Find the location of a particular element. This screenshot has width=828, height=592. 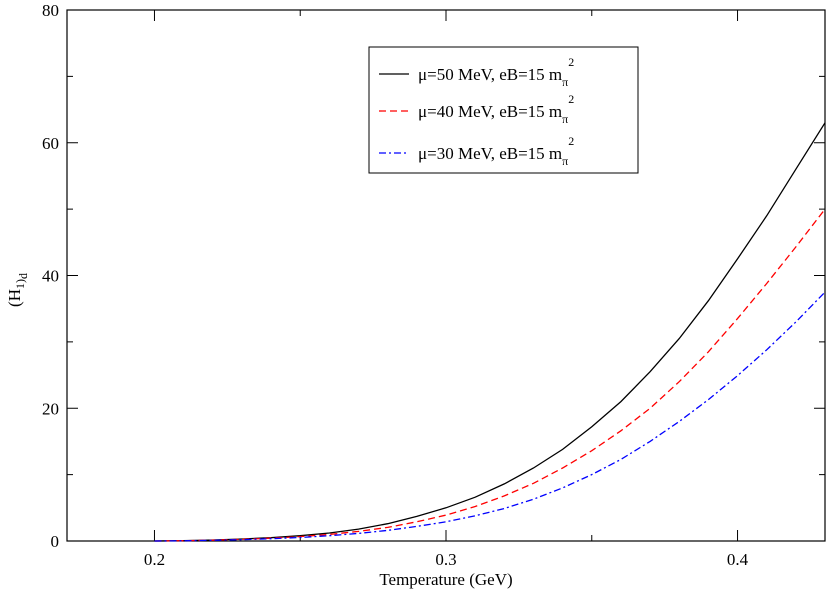

y-tick-label: 80 is located at coordinates (50, 10).